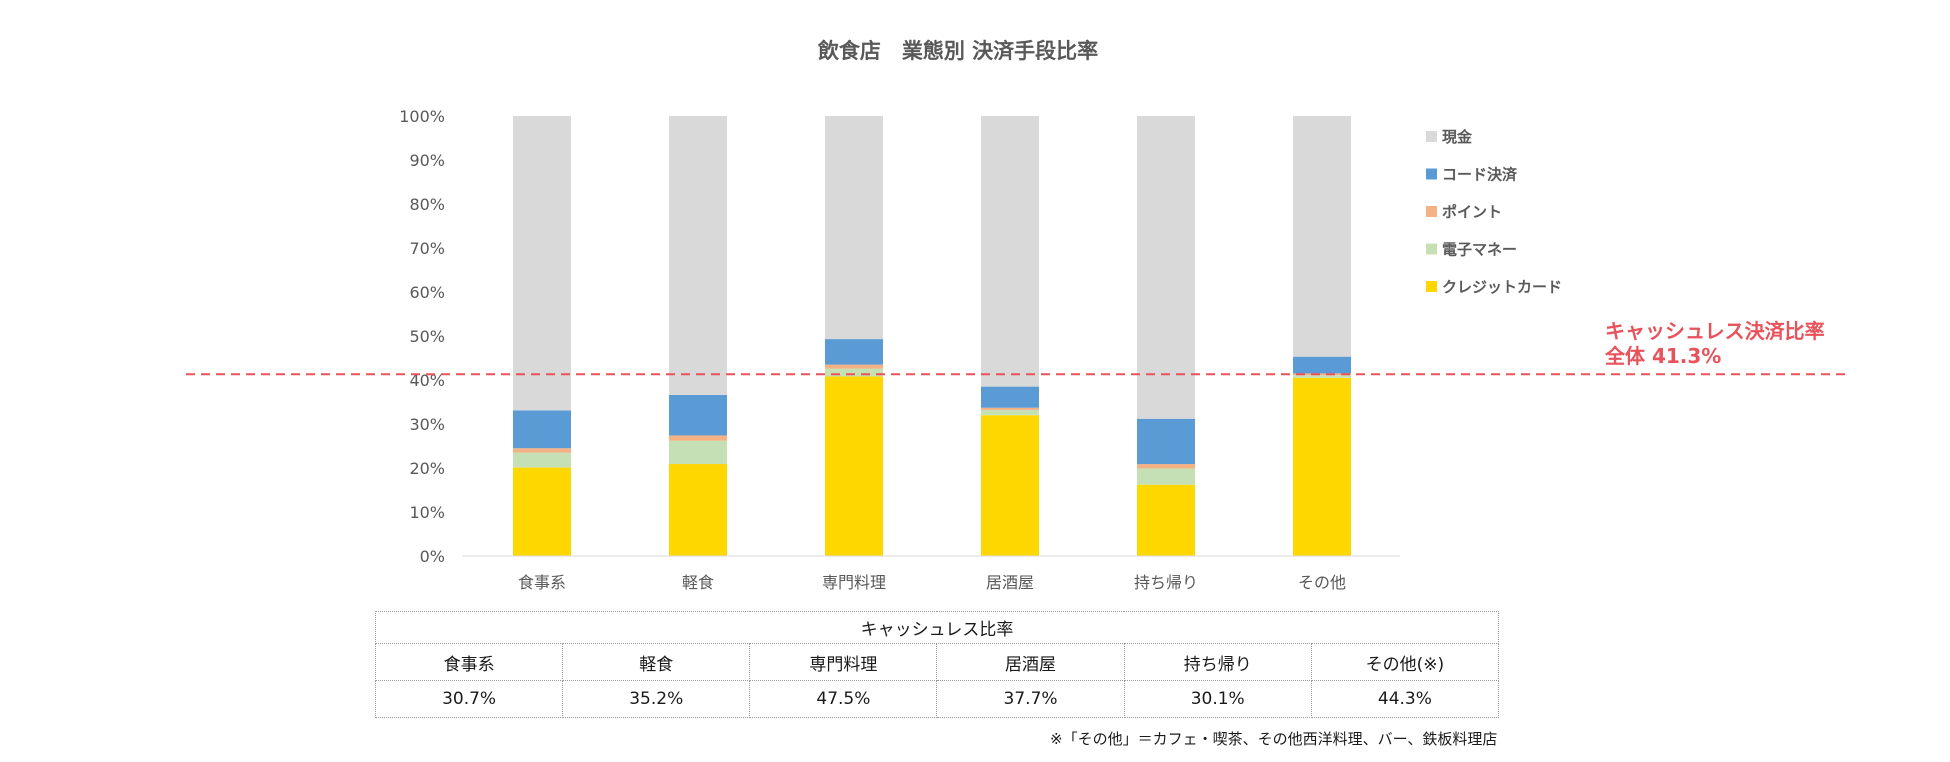  What do you see at coordinates (1030, 662) in the screenshot?
I see `table-header-cell: 居酒屋` at bounding box center [1030, 662].